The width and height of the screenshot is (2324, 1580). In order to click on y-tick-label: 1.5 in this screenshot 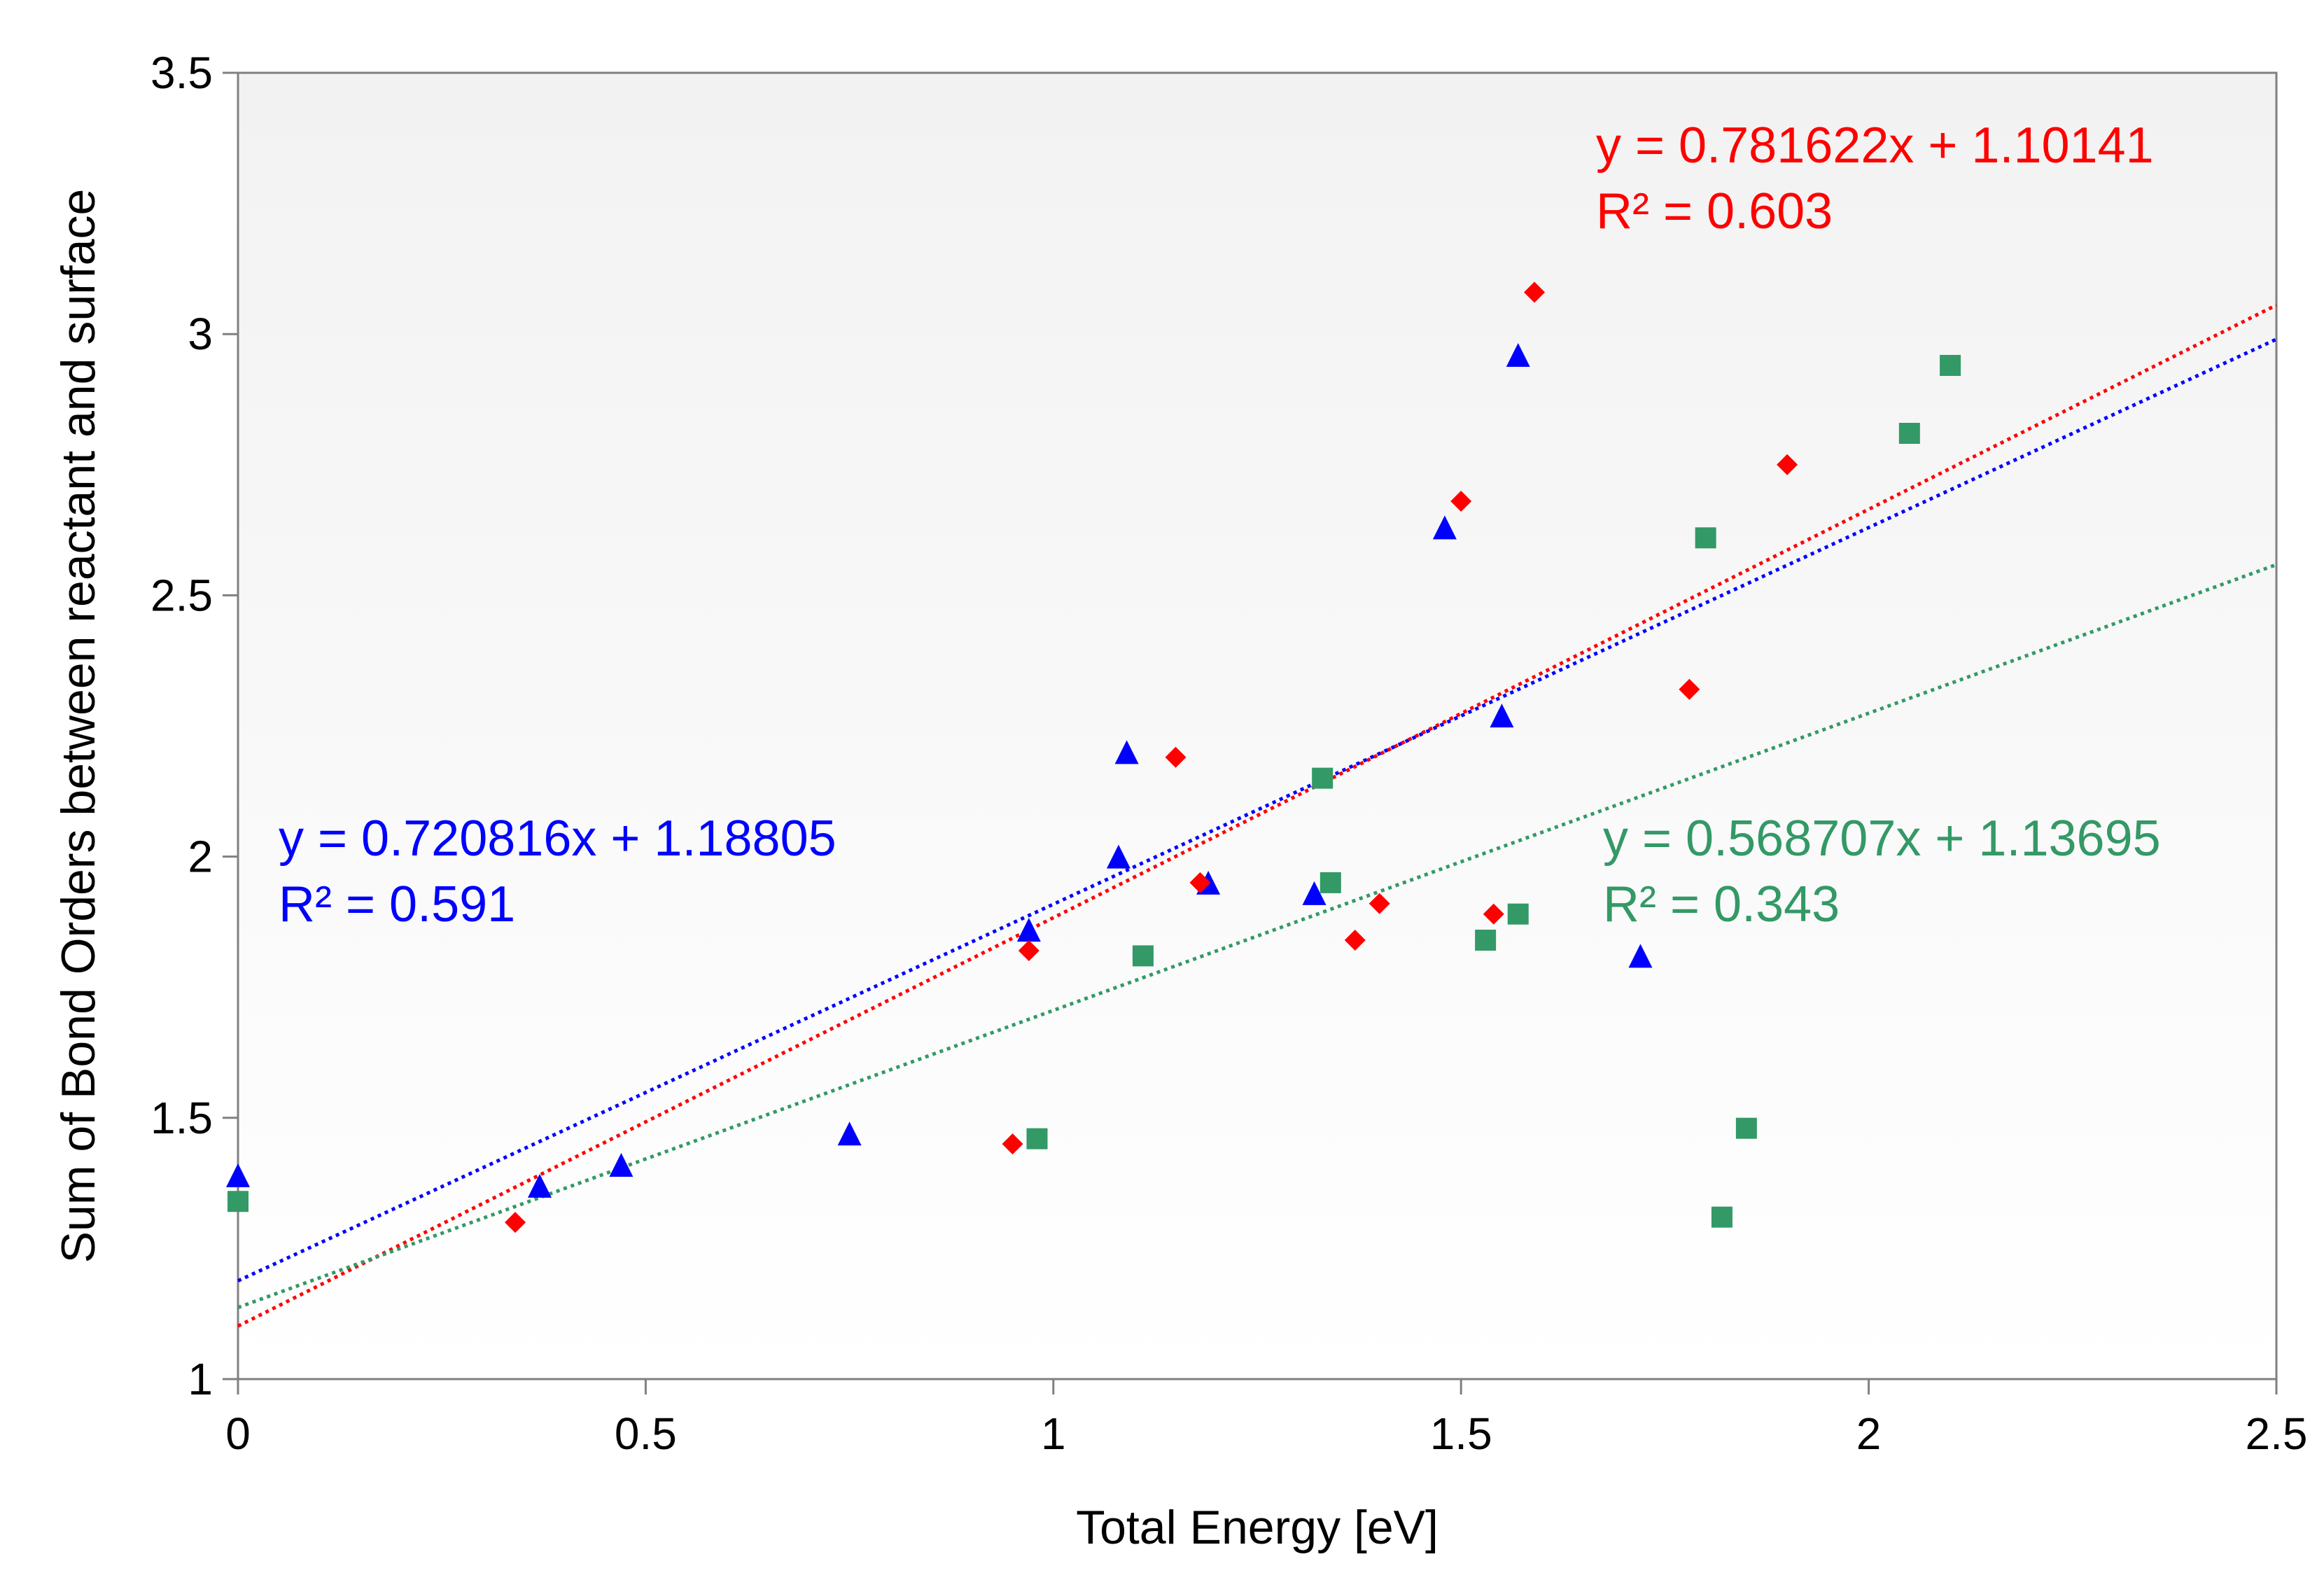, I will do `click(181, 1118)`.